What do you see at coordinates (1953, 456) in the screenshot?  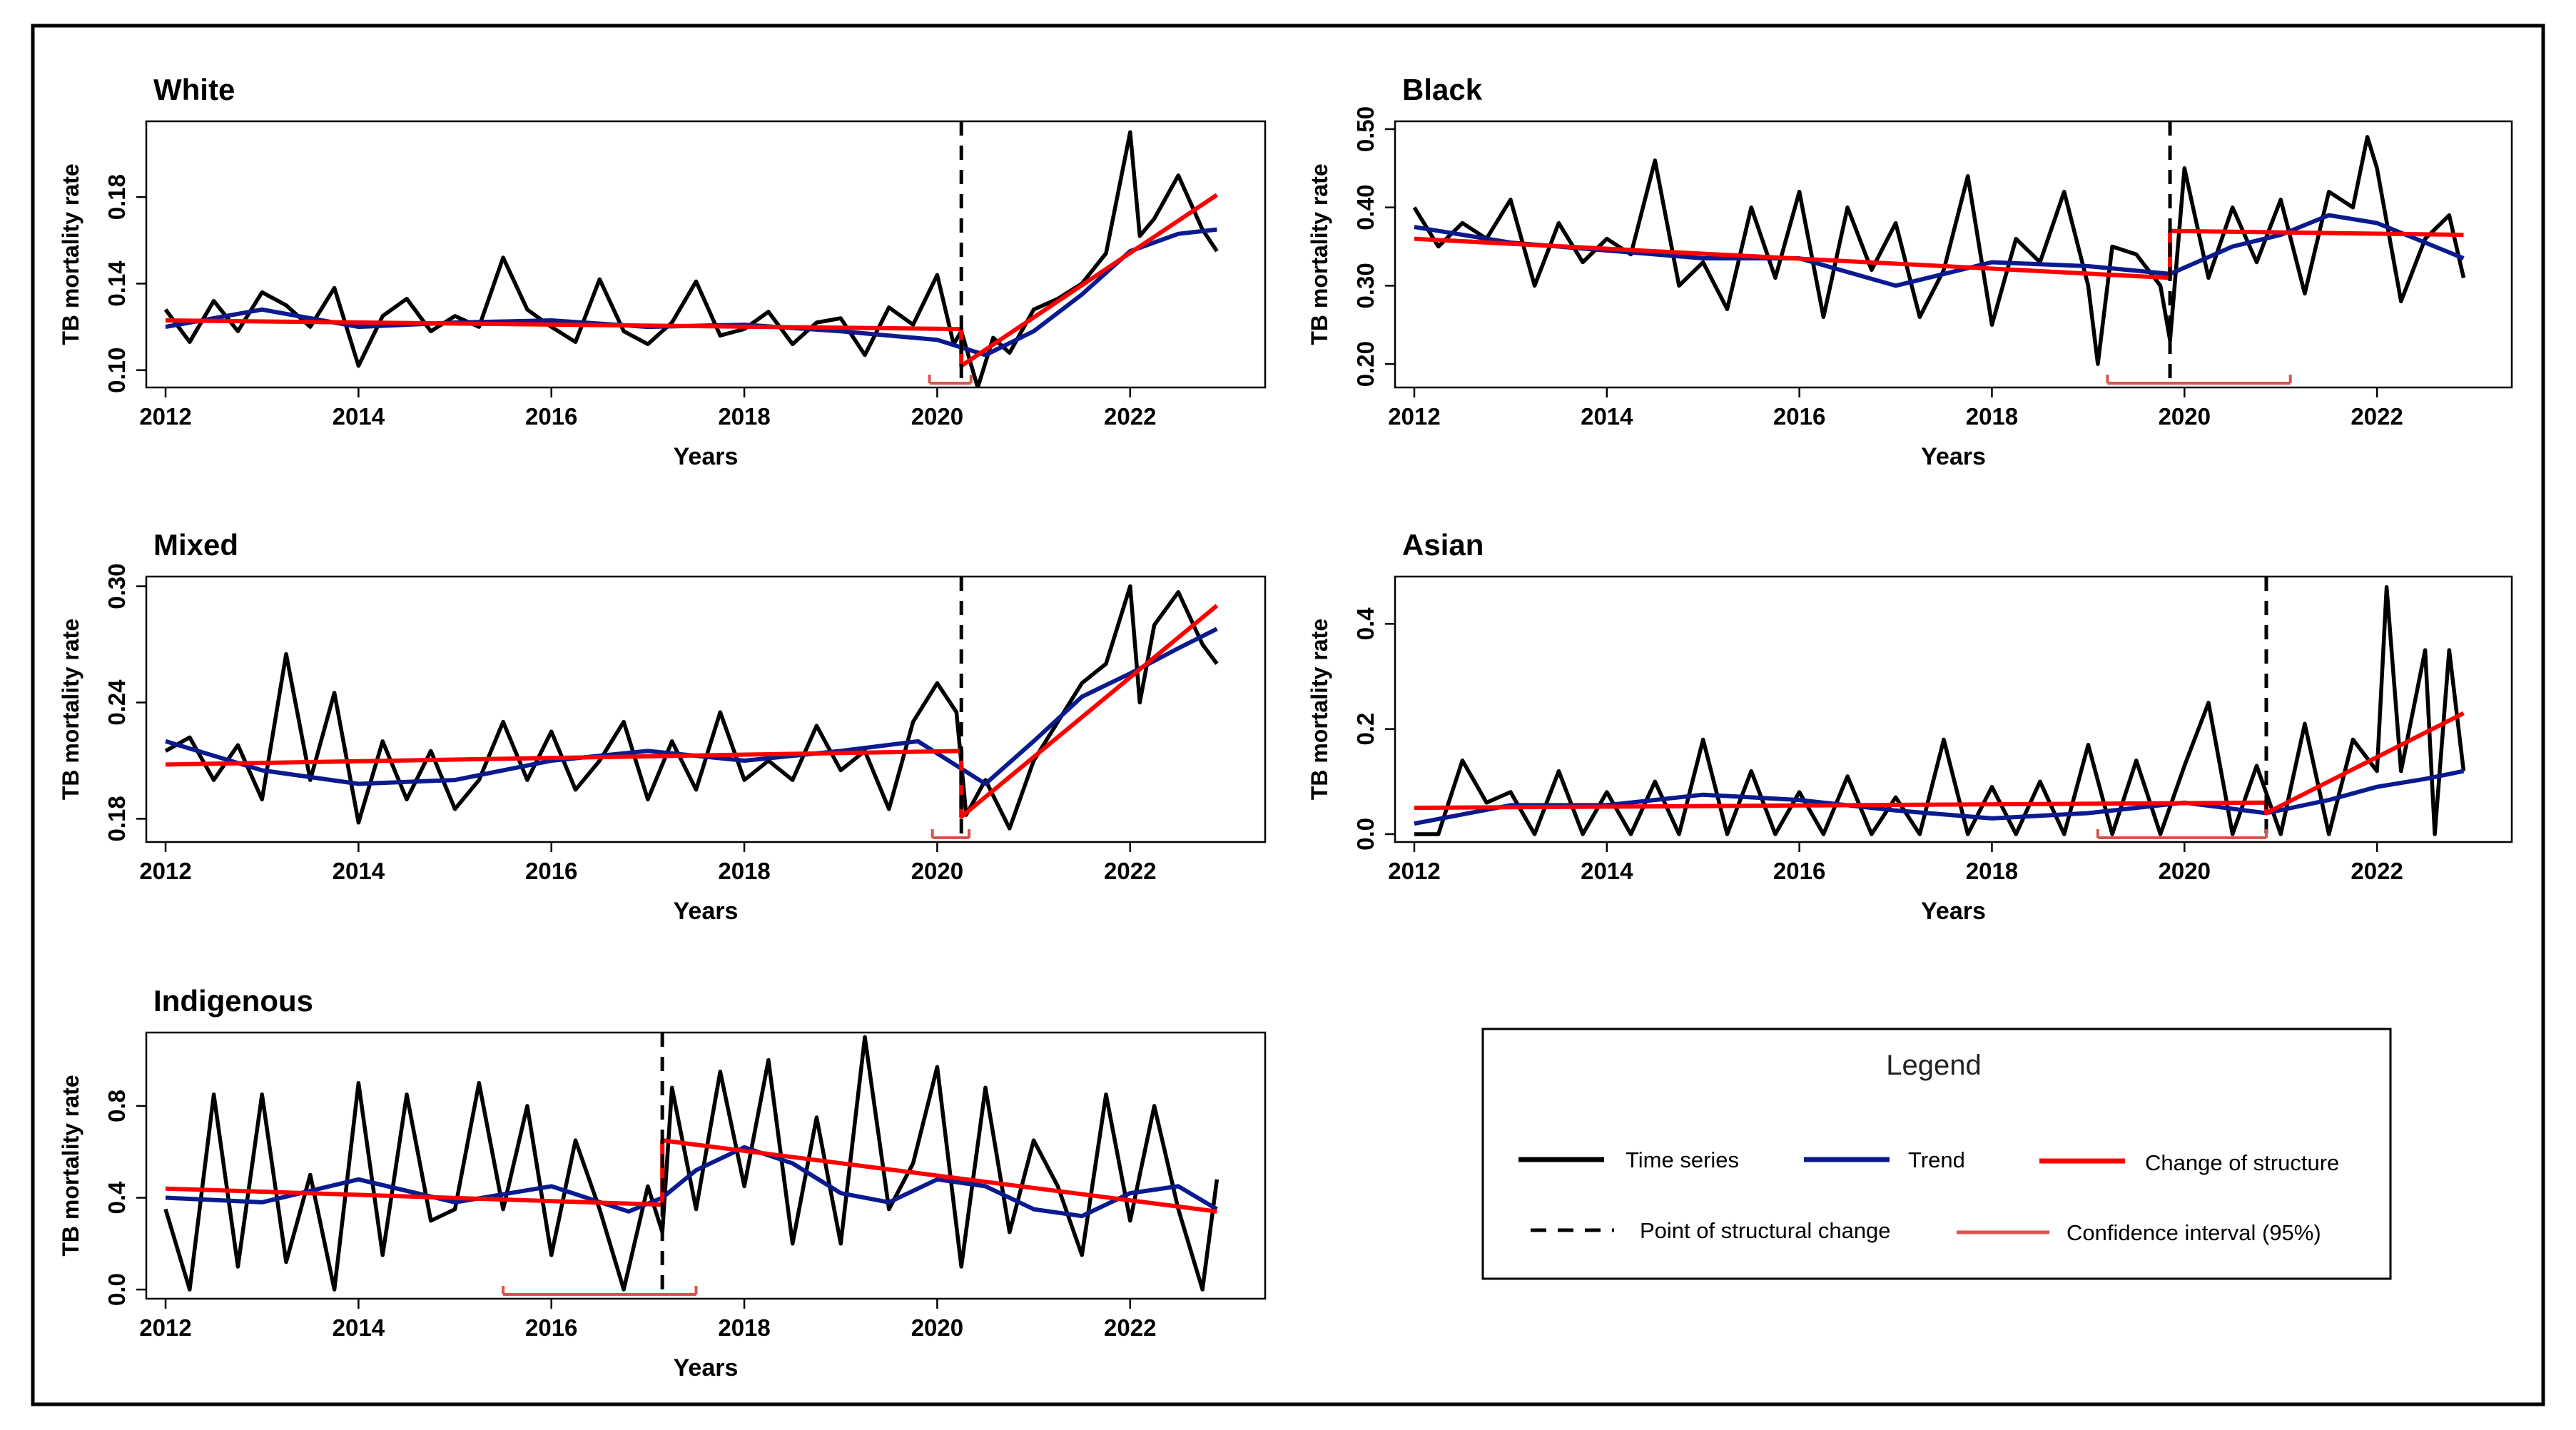 I see `x-axis-label-black: Years` at bounding box center [1953, 456].